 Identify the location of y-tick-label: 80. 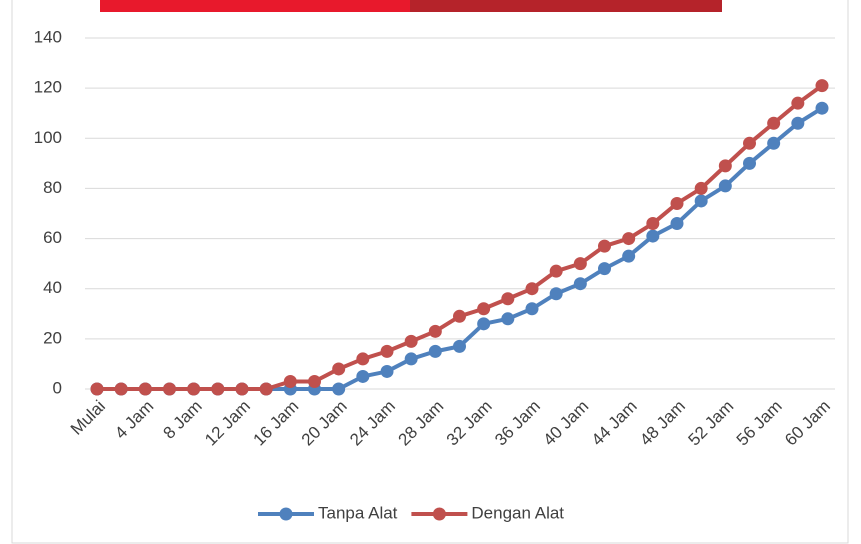
(52, 187).